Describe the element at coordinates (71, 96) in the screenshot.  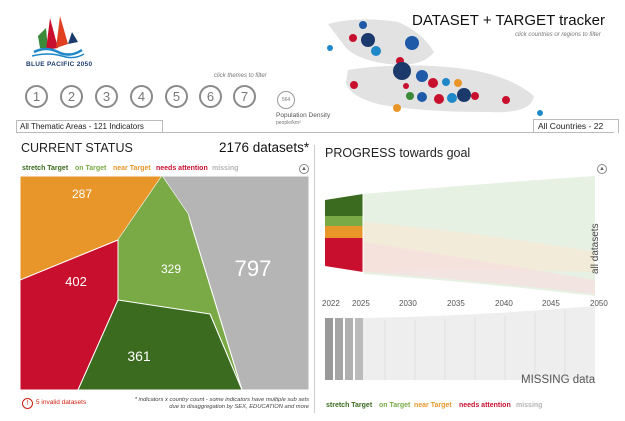
I see `theme-button-2: 2` at that location.